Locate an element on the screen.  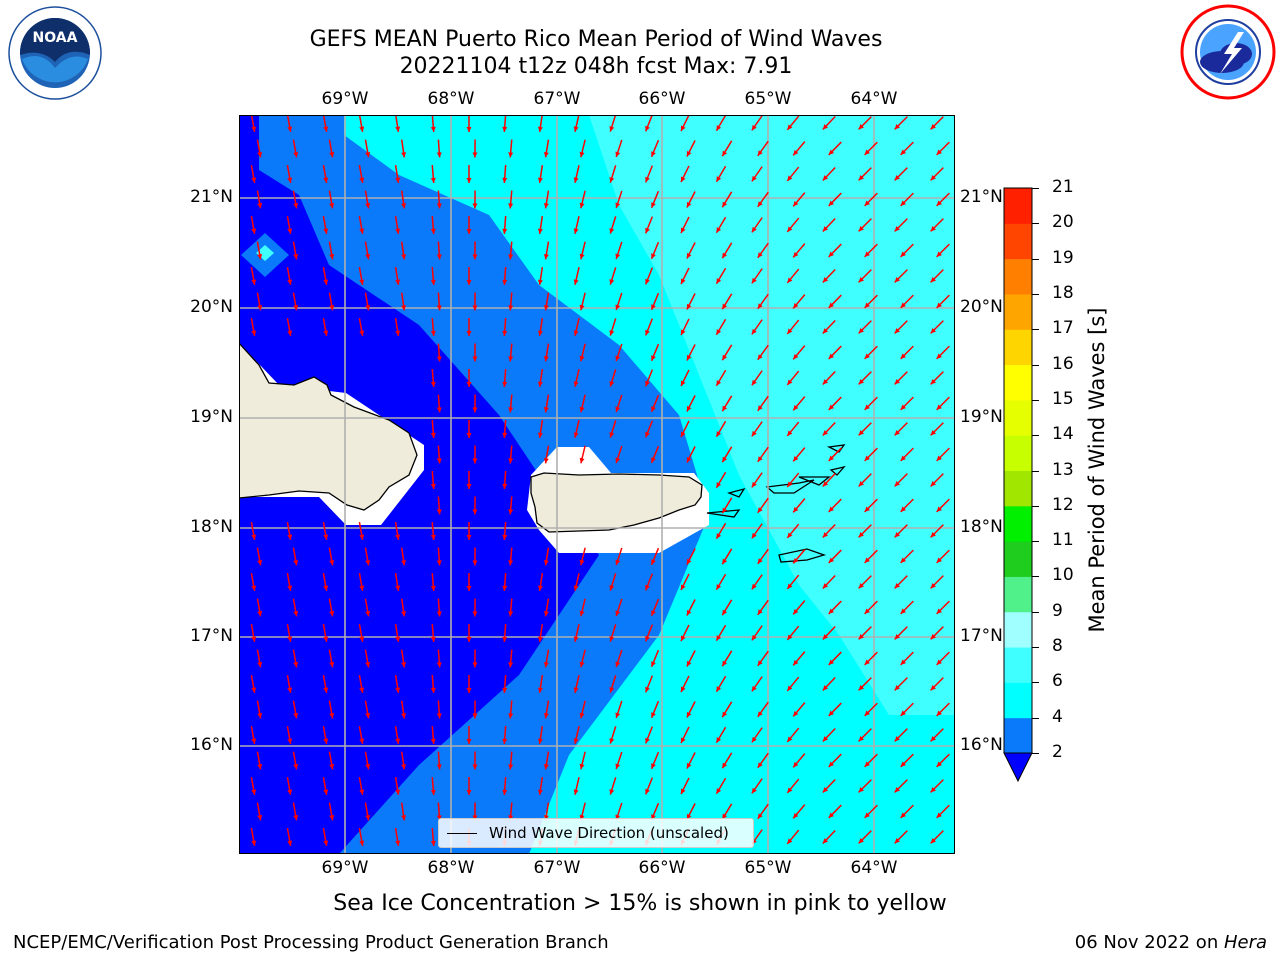
colorbar-tick-label: 6 is located at coordinates (1057, 681).